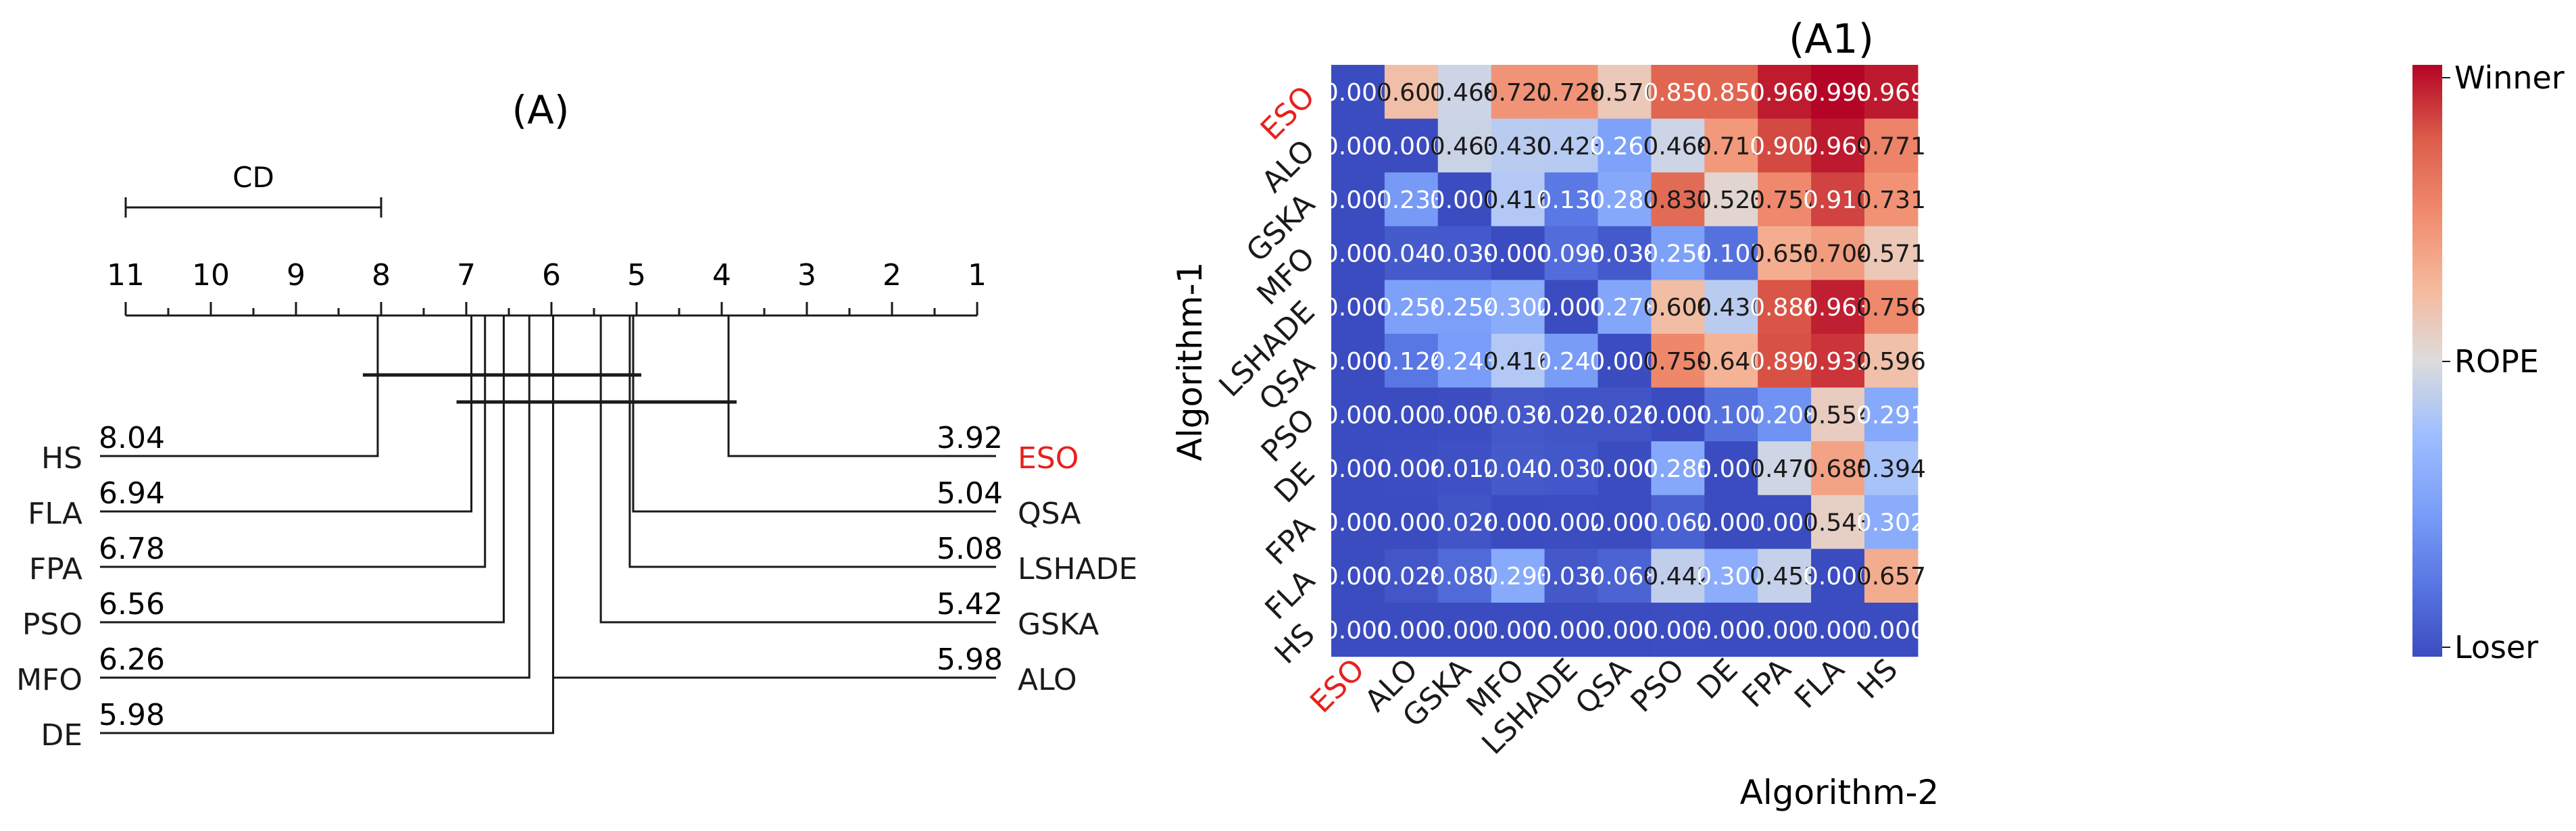 The width and height of the screenshot is (2576, 831). What do you see at coordinates (1518, 146) in the screenshot?
I see `heatmap-cell-value: 0.430` at bounding box center [1518, 146].